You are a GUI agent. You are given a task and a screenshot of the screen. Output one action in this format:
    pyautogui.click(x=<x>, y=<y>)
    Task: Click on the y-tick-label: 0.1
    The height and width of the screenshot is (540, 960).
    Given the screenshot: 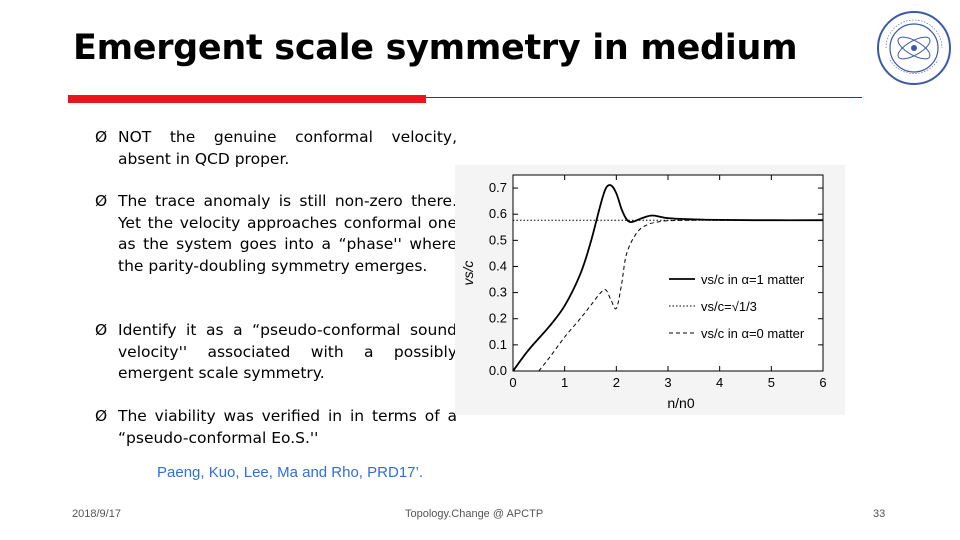 What is the action you would take?
    pyautogui.click(x=498, y=344)
    